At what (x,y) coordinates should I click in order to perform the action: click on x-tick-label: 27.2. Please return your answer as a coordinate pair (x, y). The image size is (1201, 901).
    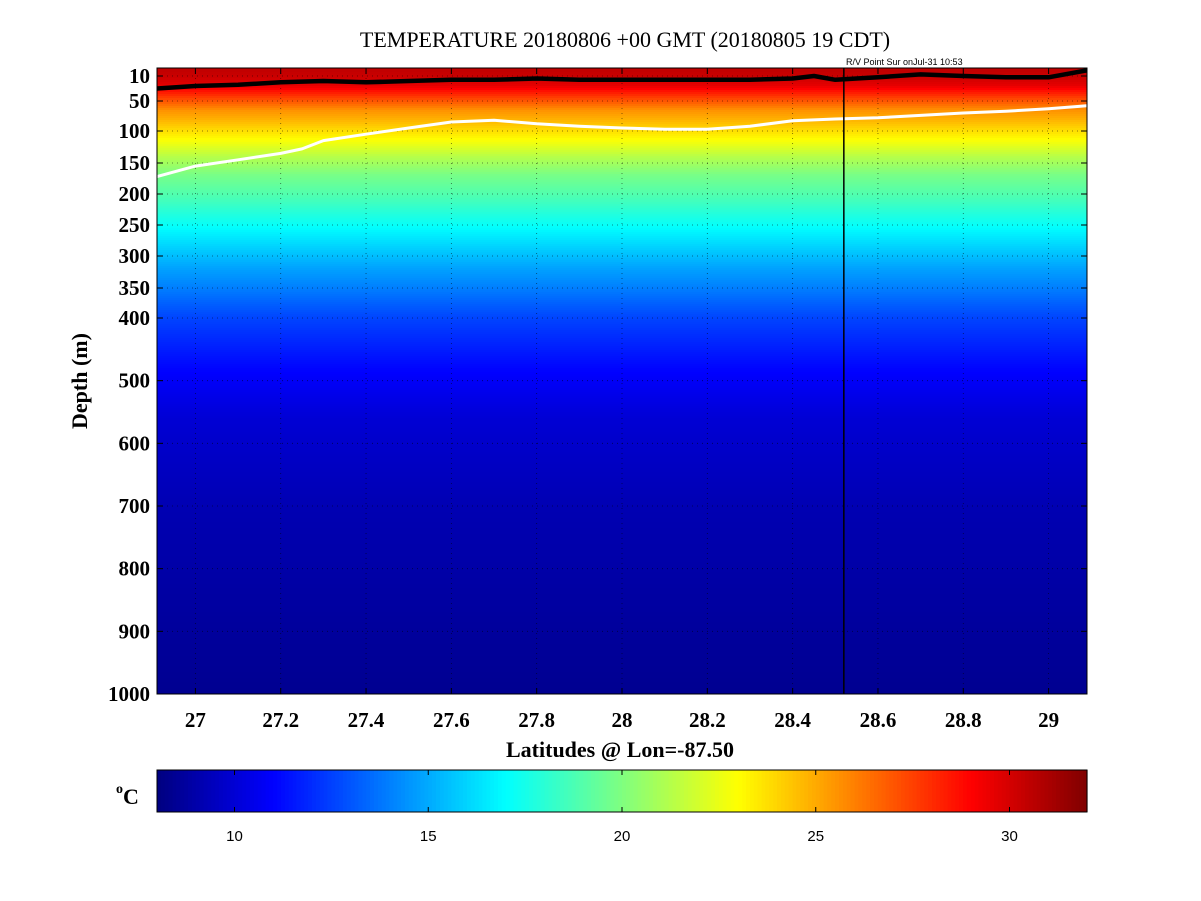
    Looking at the image, I should click on (280, 720).